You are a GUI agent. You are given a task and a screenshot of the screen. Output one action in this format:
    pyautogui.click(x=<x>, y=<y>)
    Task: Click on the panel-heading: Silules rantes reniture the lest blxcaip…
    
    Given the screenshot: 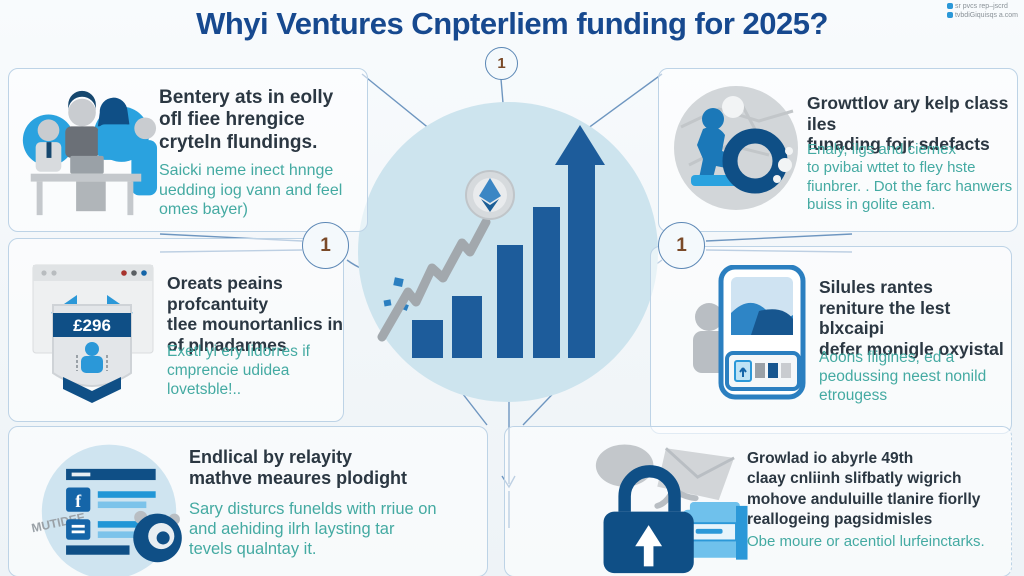 What is the action you would take?
    pyautogui.click(x=911, y=318)
    